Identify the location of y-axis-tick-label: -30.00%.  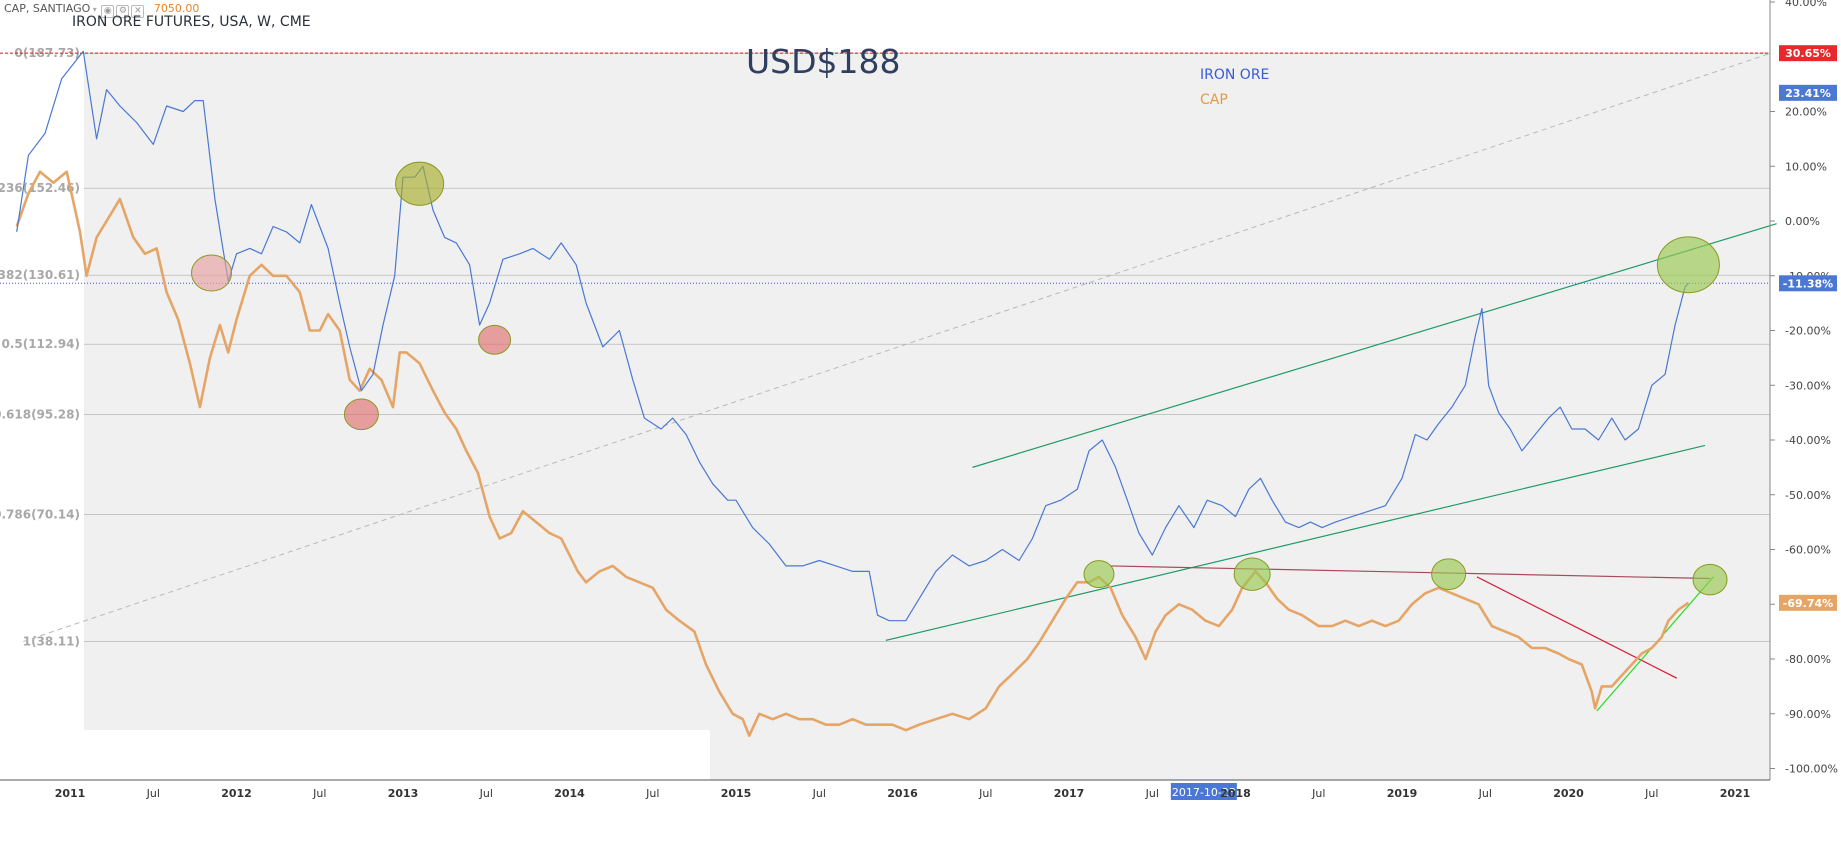
(1808, 385).